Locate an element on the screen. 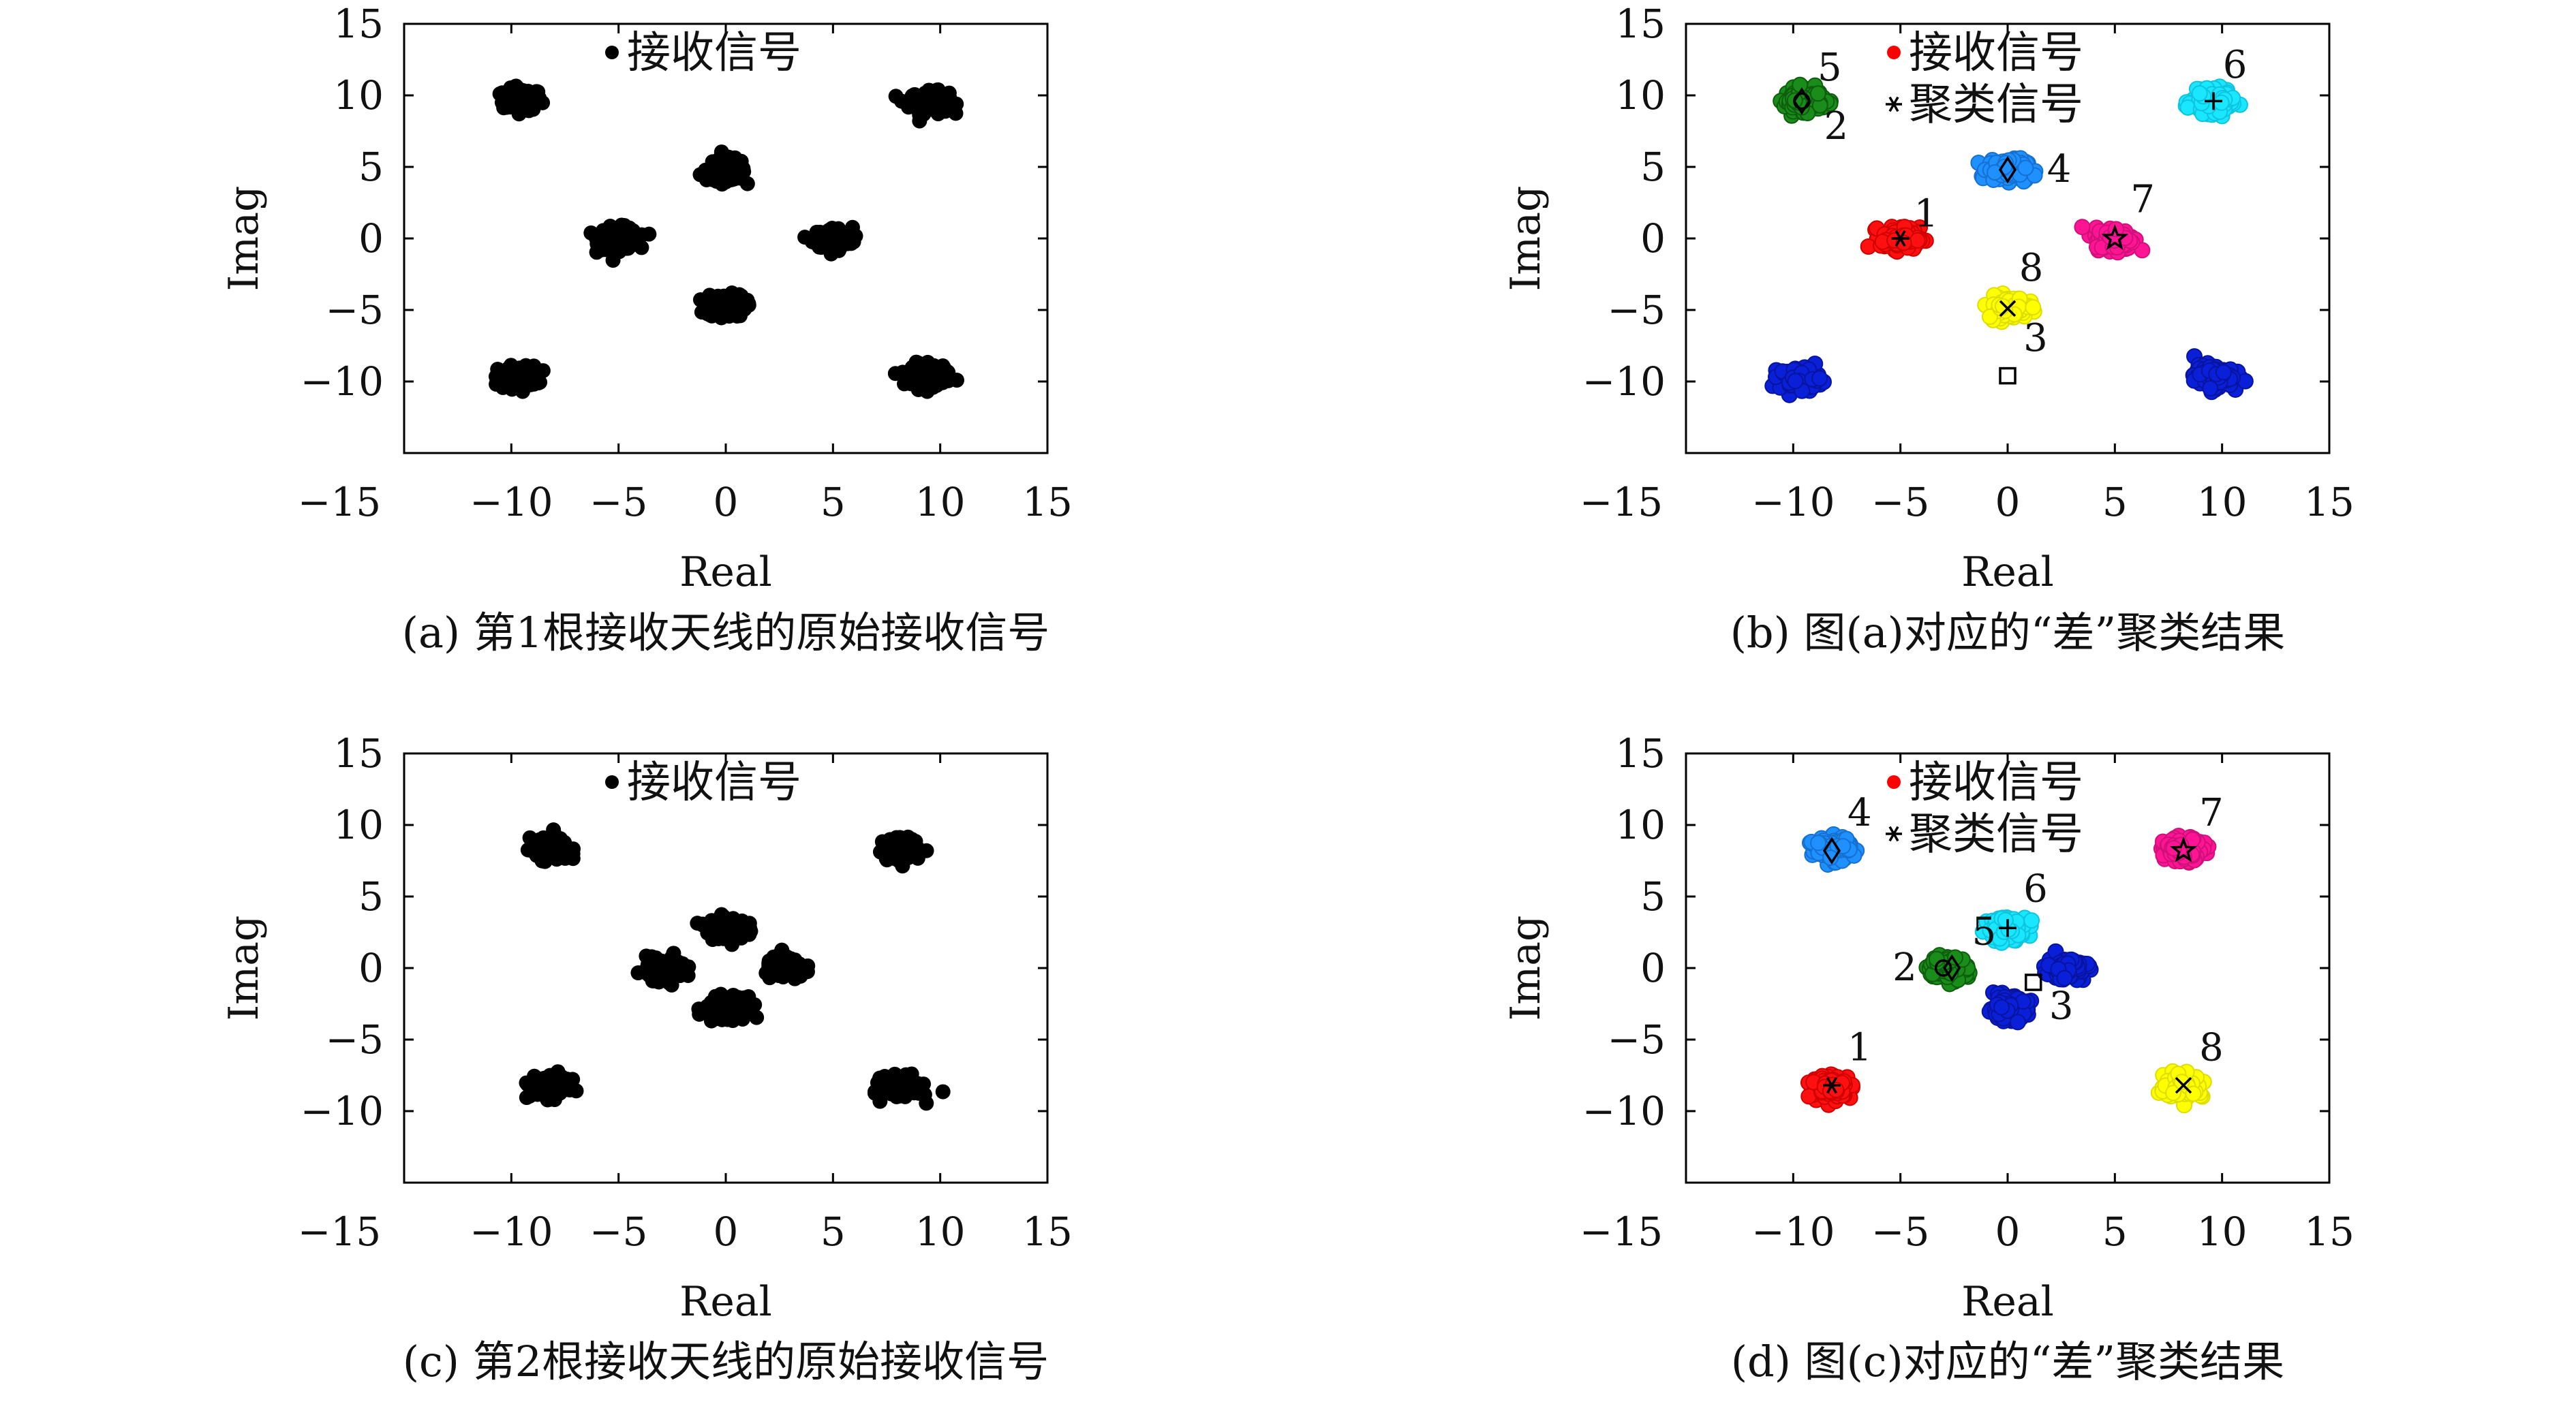  cluster-number-label: 3 is located at coordinates (2035, 338).